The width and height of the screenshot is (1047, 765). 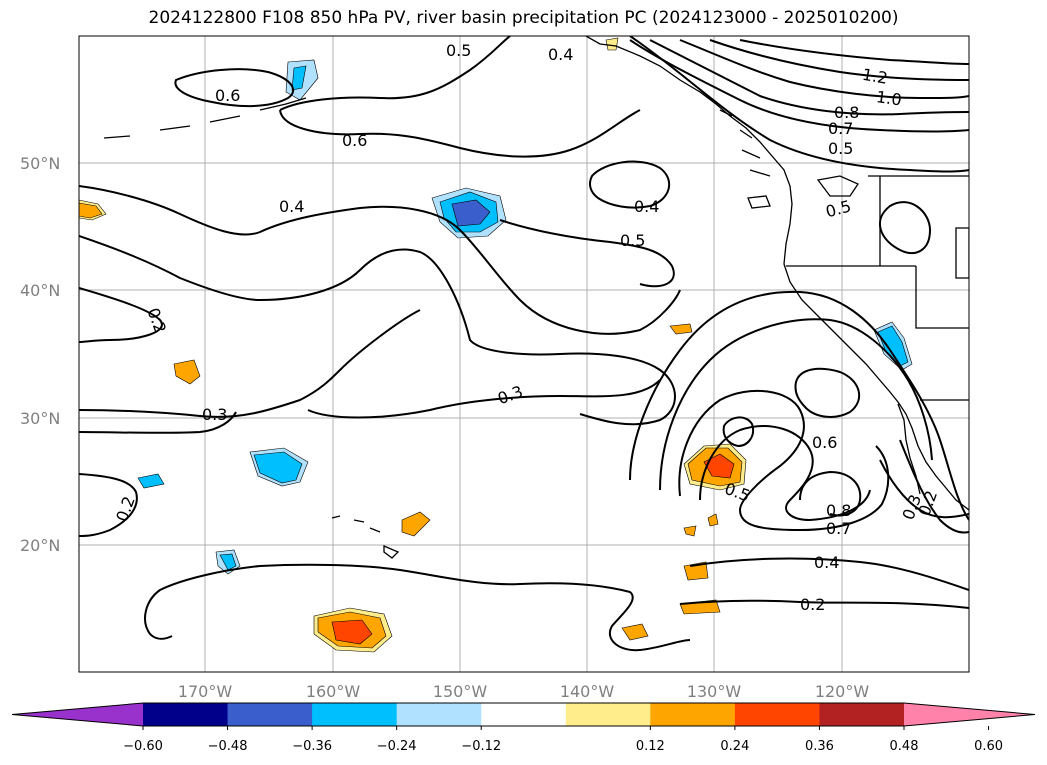 What do you see at coordinates (714, 691) in the screenshot?
I see `lon-label: 130°W` at bounding box center [714, 691].